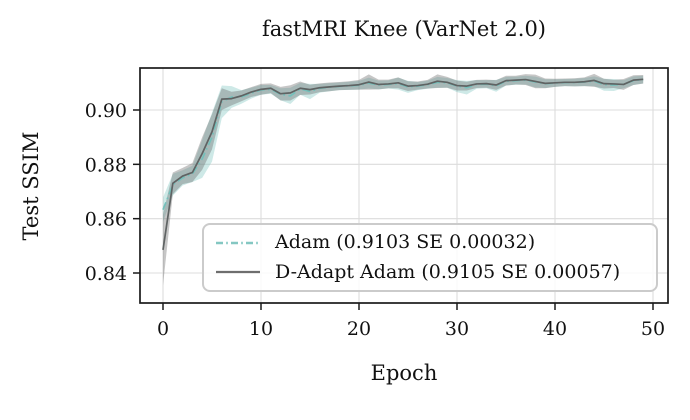  I want to click on legend-item-adam: Adam (0.9103 SE 0.00032), so click(430, 243).